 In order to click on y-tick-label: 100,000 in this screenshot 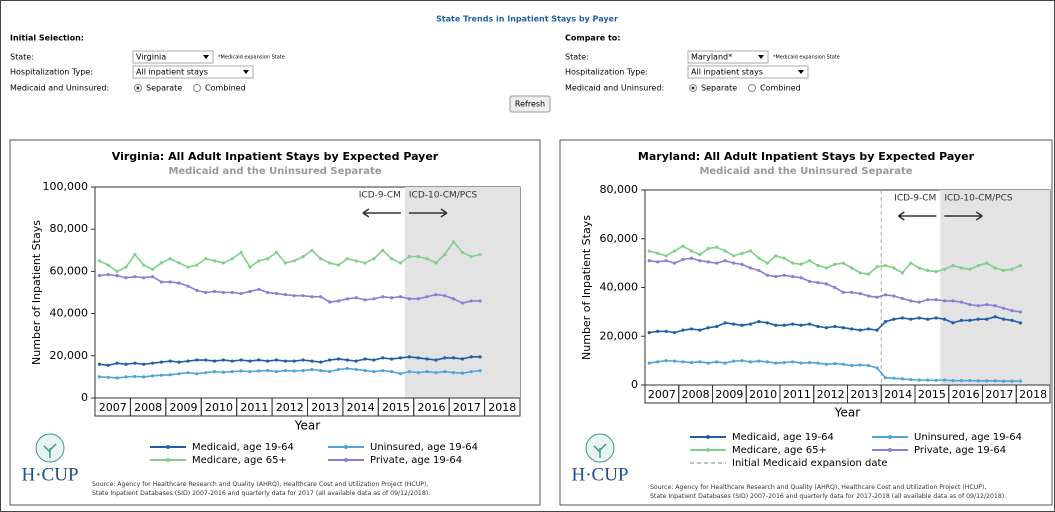, I will do `click(66, 186)`.